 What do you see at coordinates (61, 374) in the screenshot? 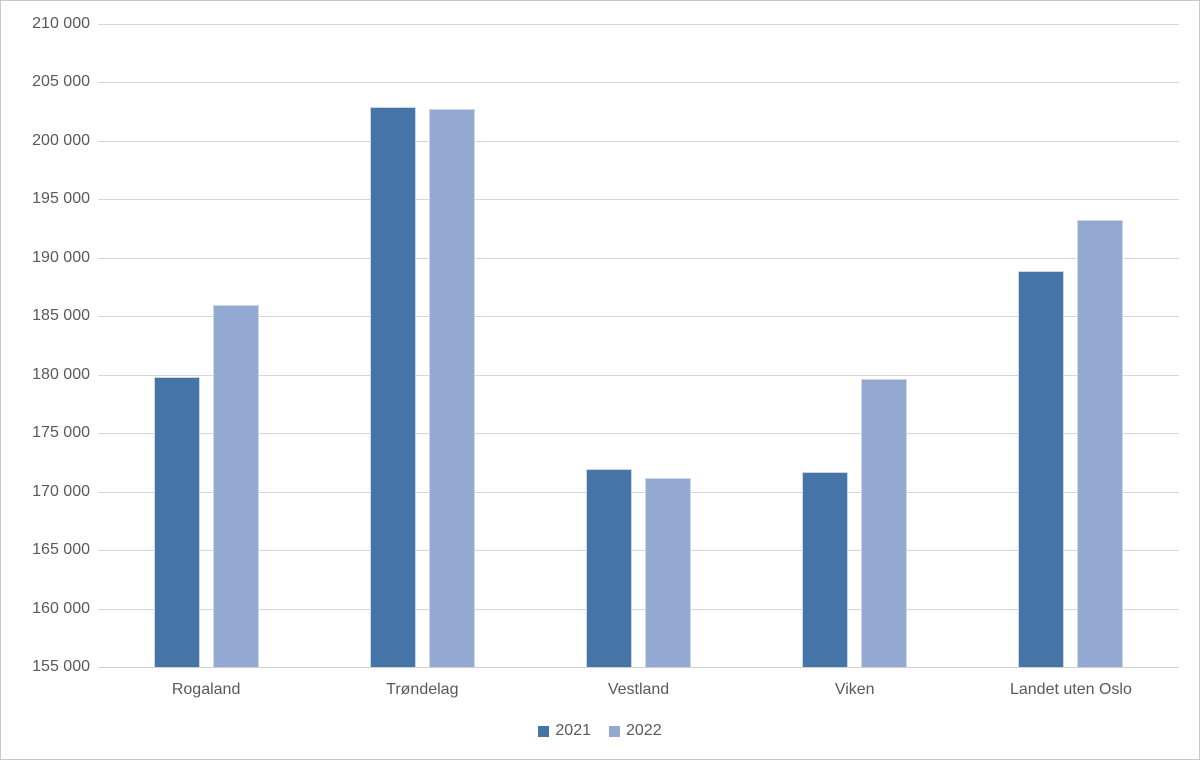
I see `y-axis-tick-label: 180 000` at bounding box center [61, 374].